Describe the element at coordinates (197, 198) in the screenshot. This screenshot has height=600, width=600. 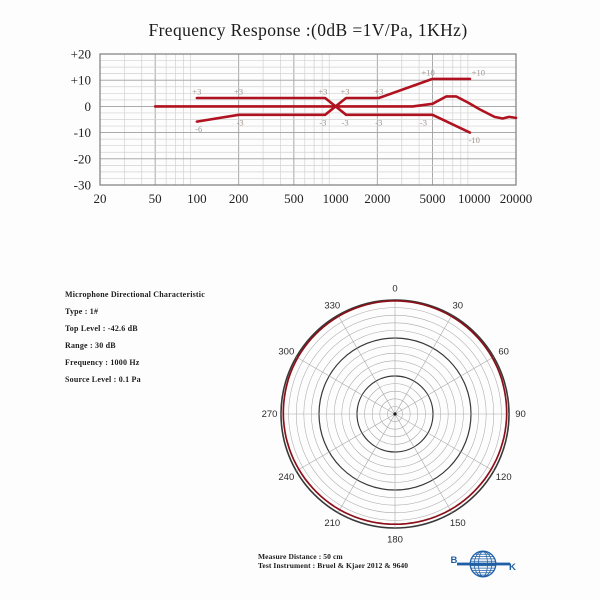
I see `x-axis-label: 100` at that location.